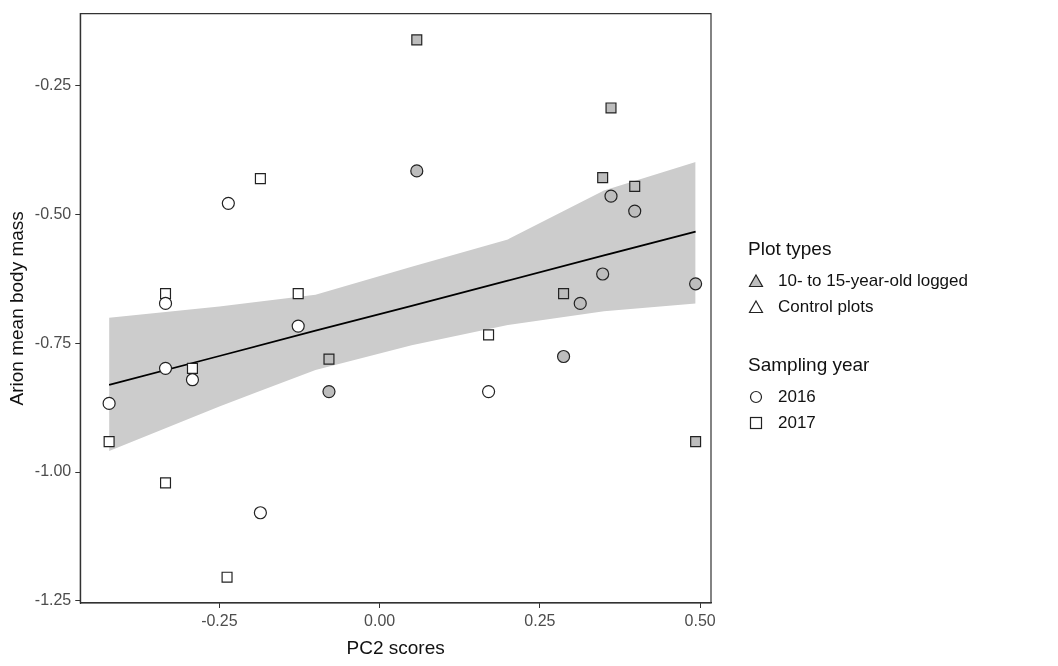  I want to click on y-tick-label: -0.50, so click(53, 213).